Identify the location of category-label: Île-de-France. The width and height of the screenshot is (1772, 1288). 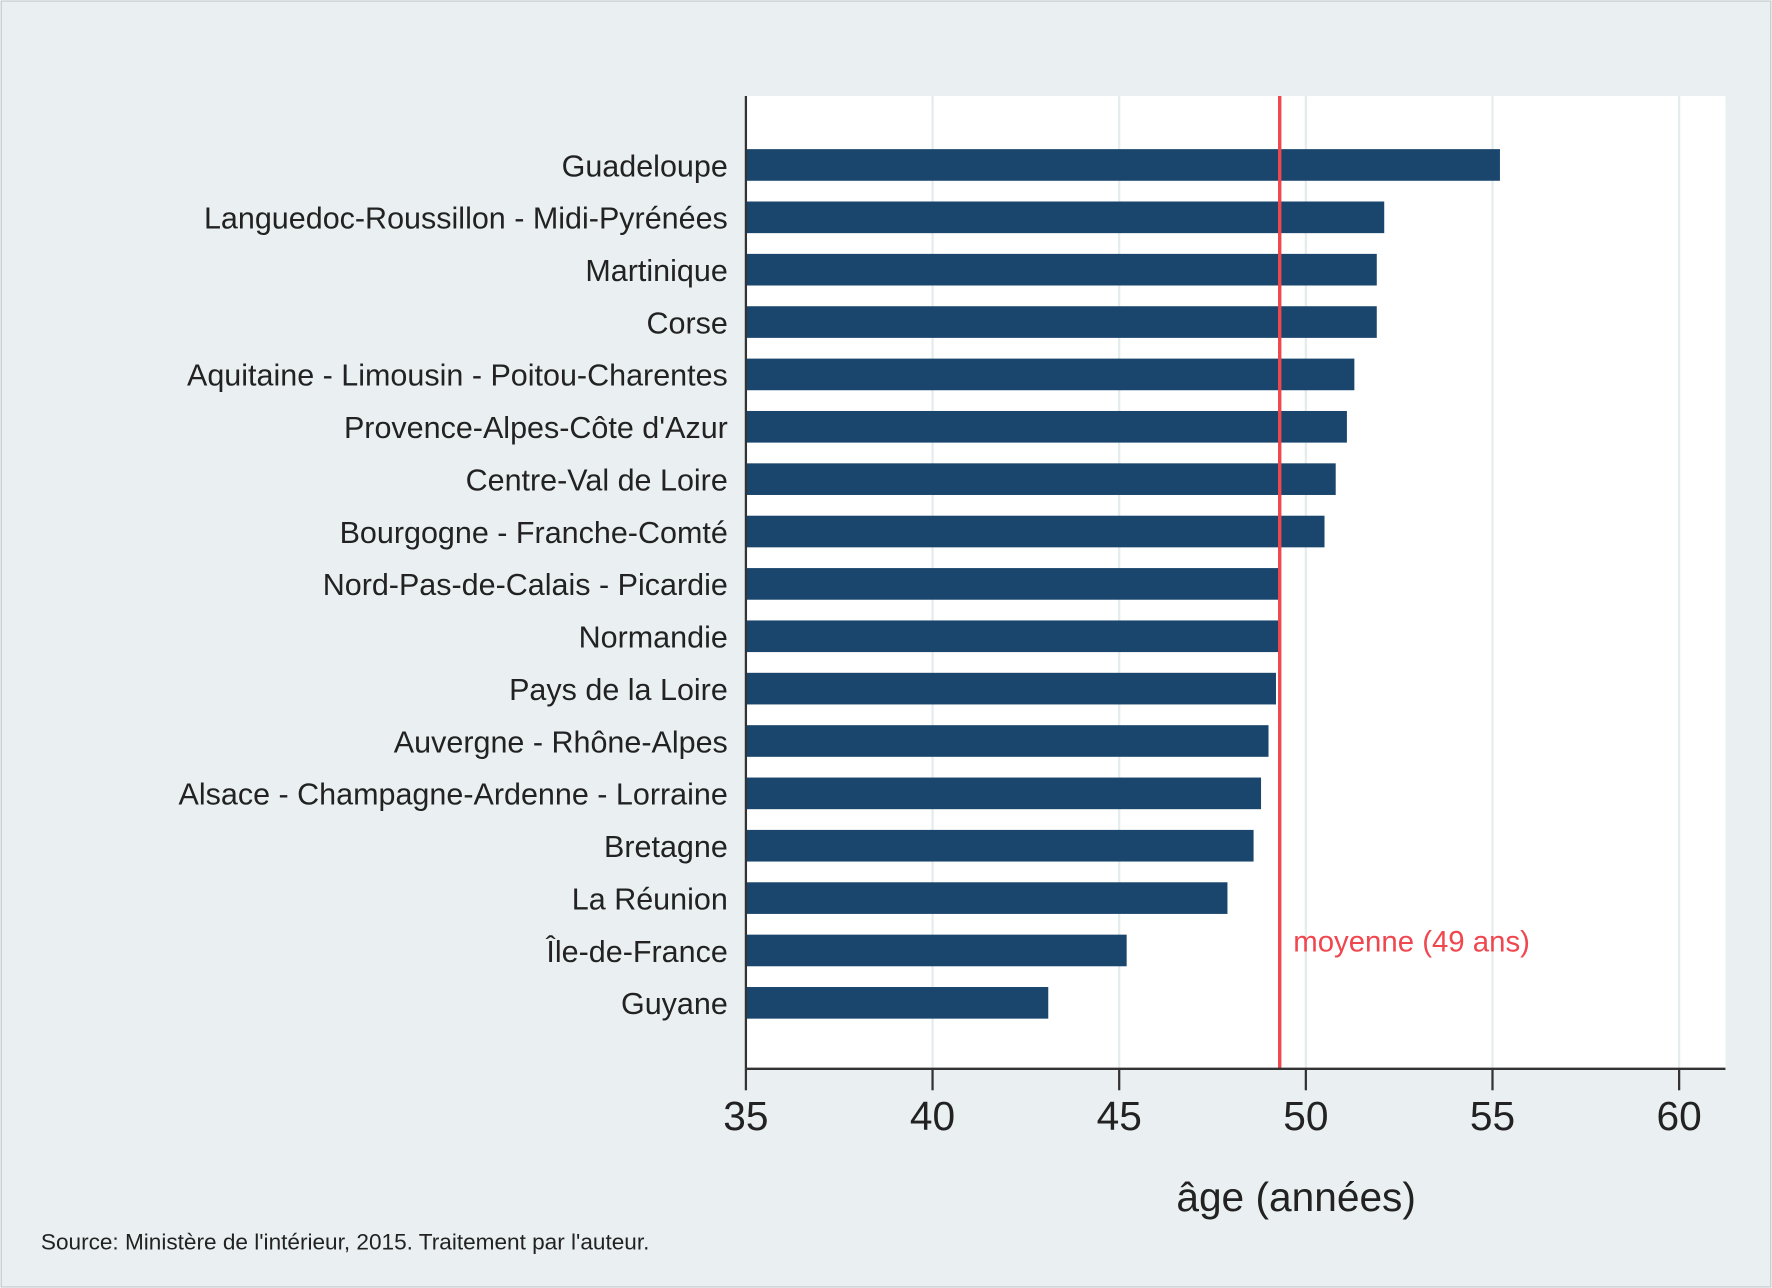
(636, 951).